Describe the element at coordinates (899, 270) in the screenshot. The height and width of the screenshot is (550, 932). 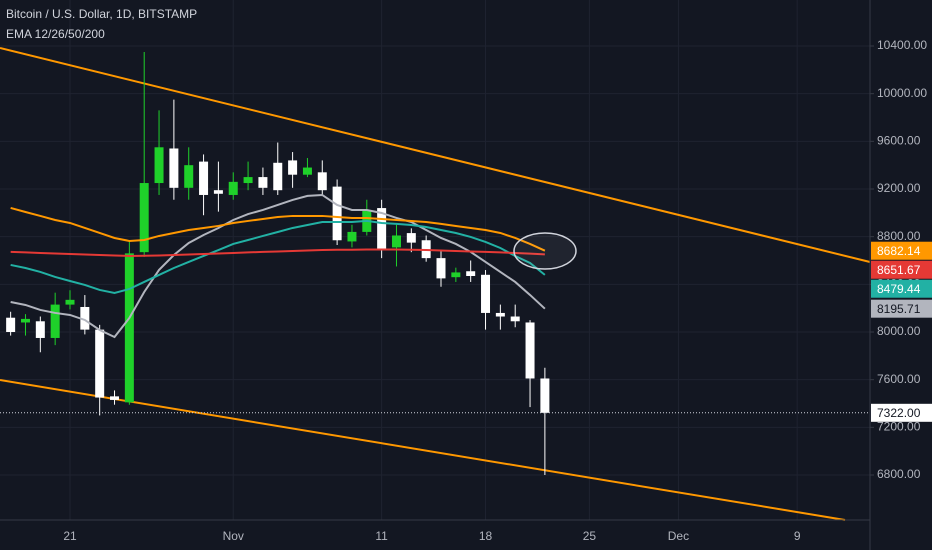
I see `price-label: 8651.67` at that location.